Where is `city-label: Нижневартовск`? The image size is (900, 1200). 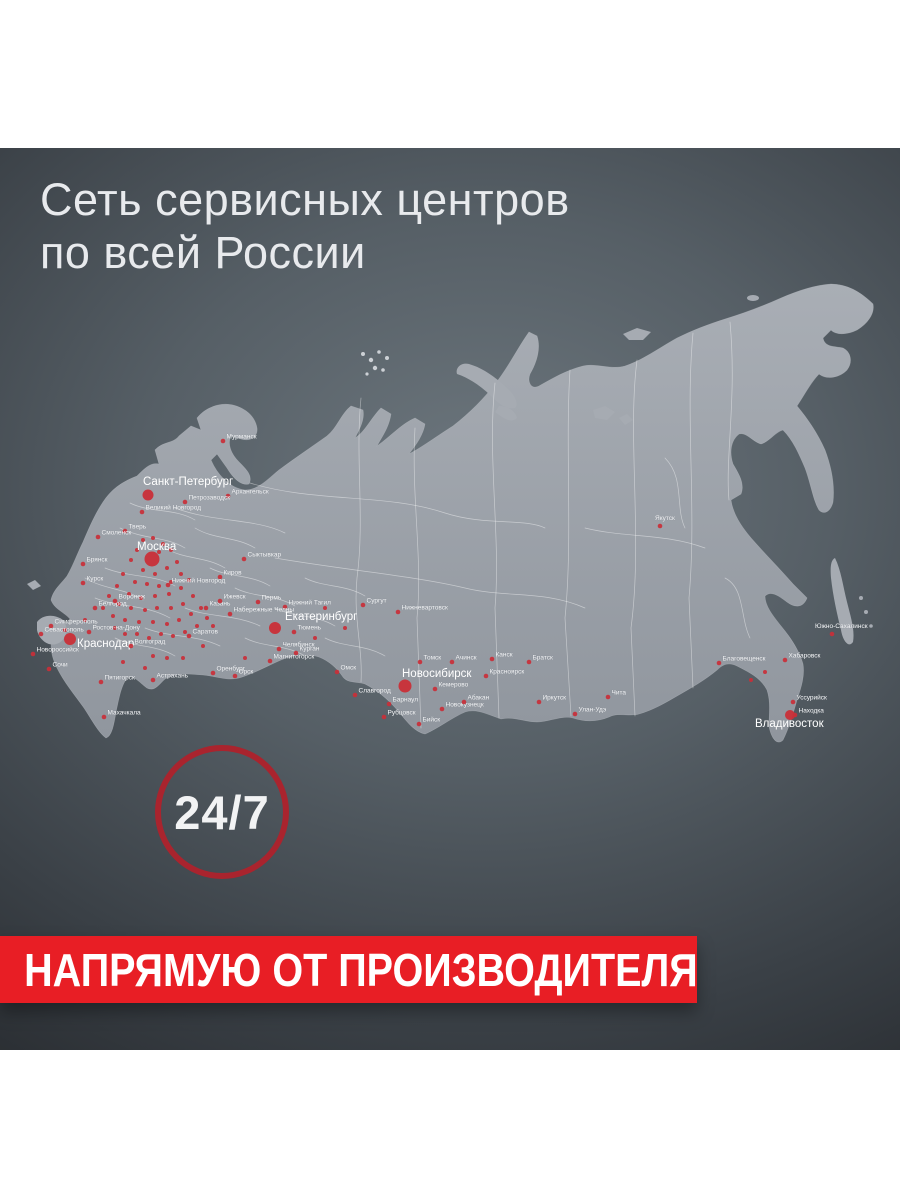 city-label: Нижневартовск is located at coordinates (425, 608).